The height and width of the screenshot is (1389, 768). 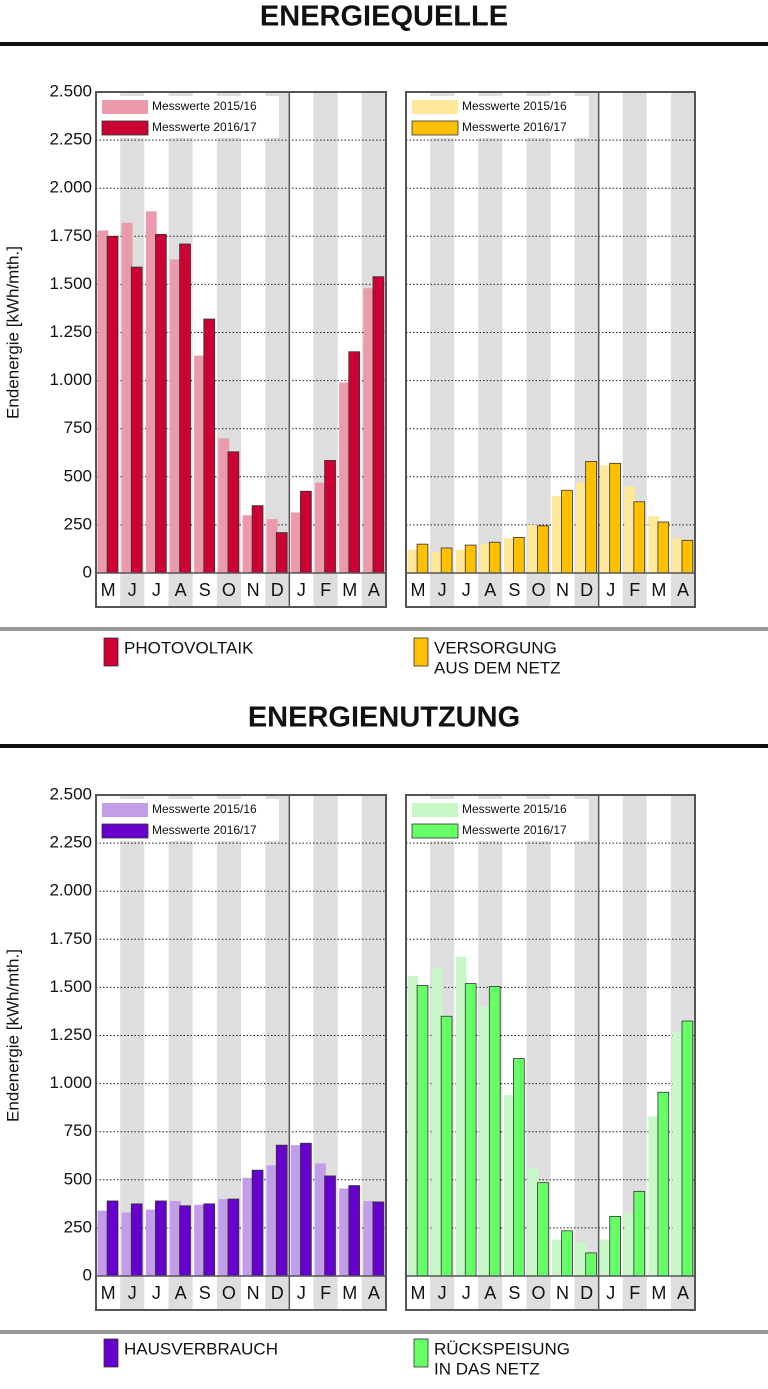 I want to click on y-tick-label: 1.750, so click(x=70, y=938).